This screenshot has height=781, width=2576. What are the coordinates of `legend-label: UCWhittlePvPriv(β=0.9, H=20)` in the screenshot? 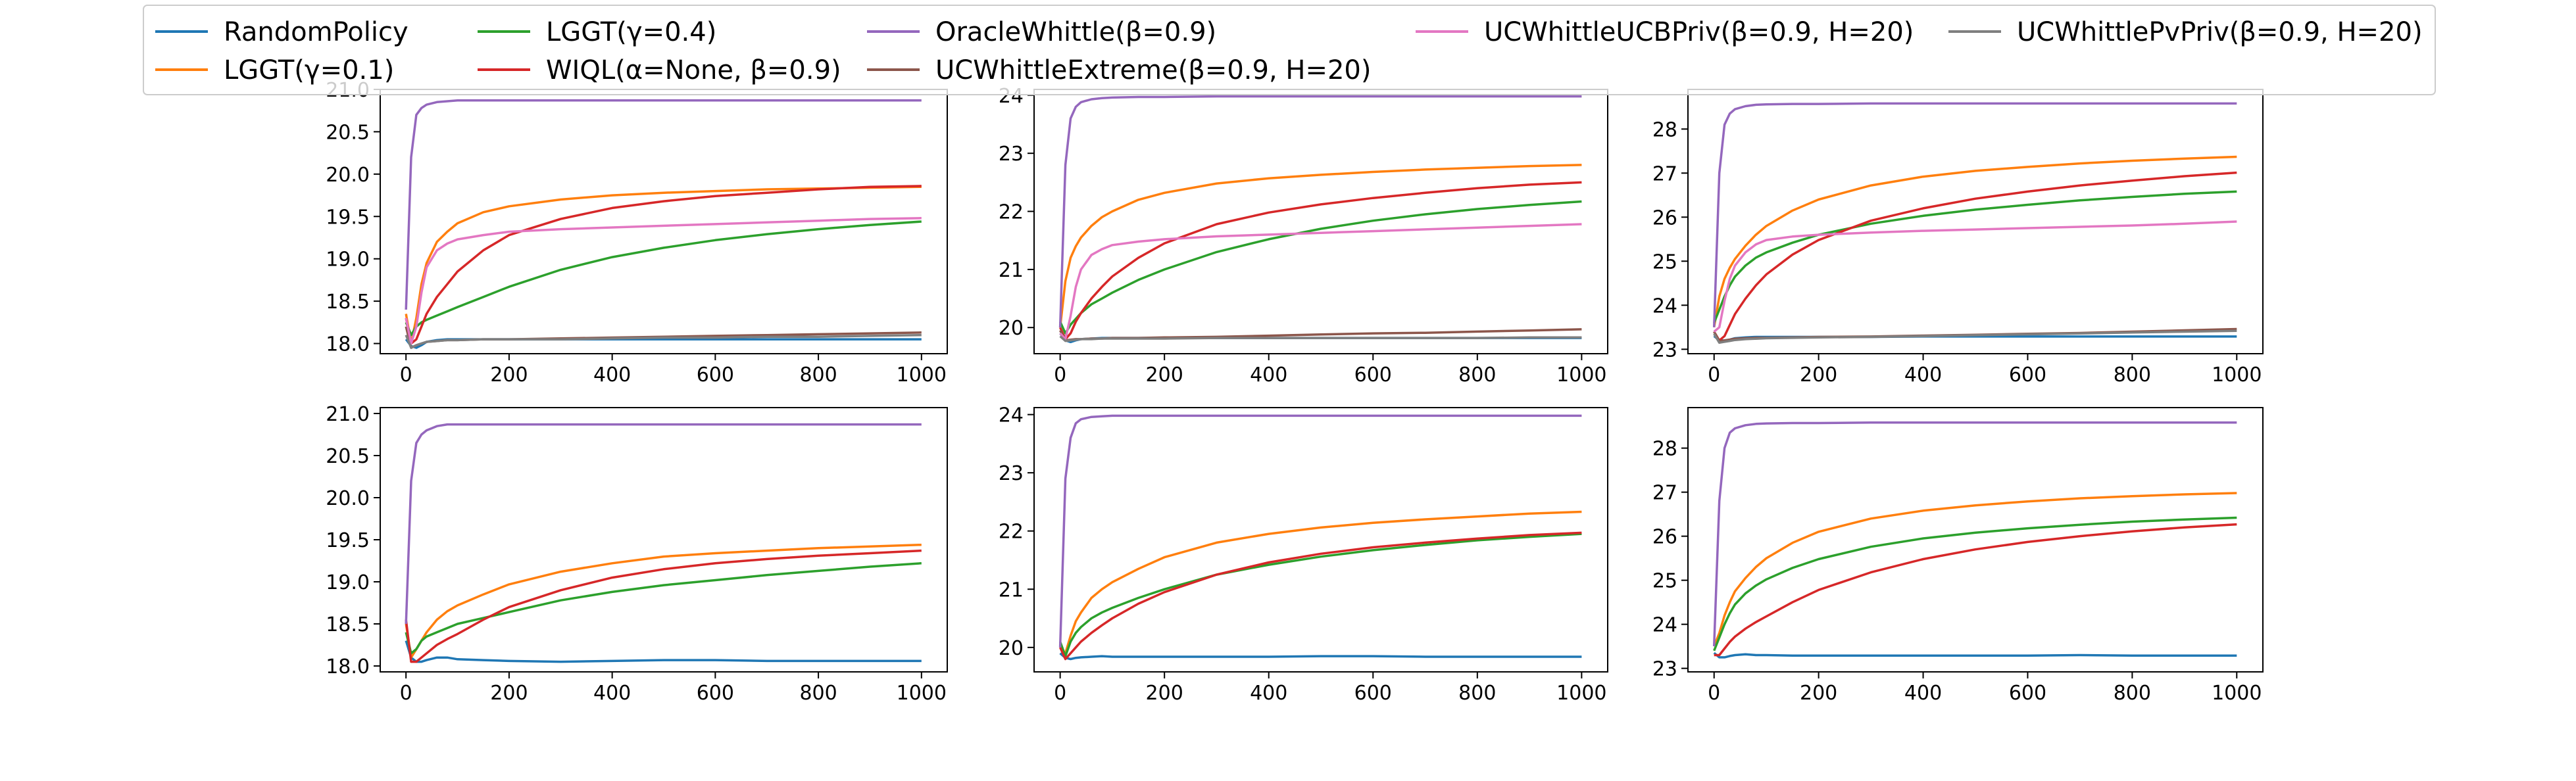 It's located at (2220, 32).